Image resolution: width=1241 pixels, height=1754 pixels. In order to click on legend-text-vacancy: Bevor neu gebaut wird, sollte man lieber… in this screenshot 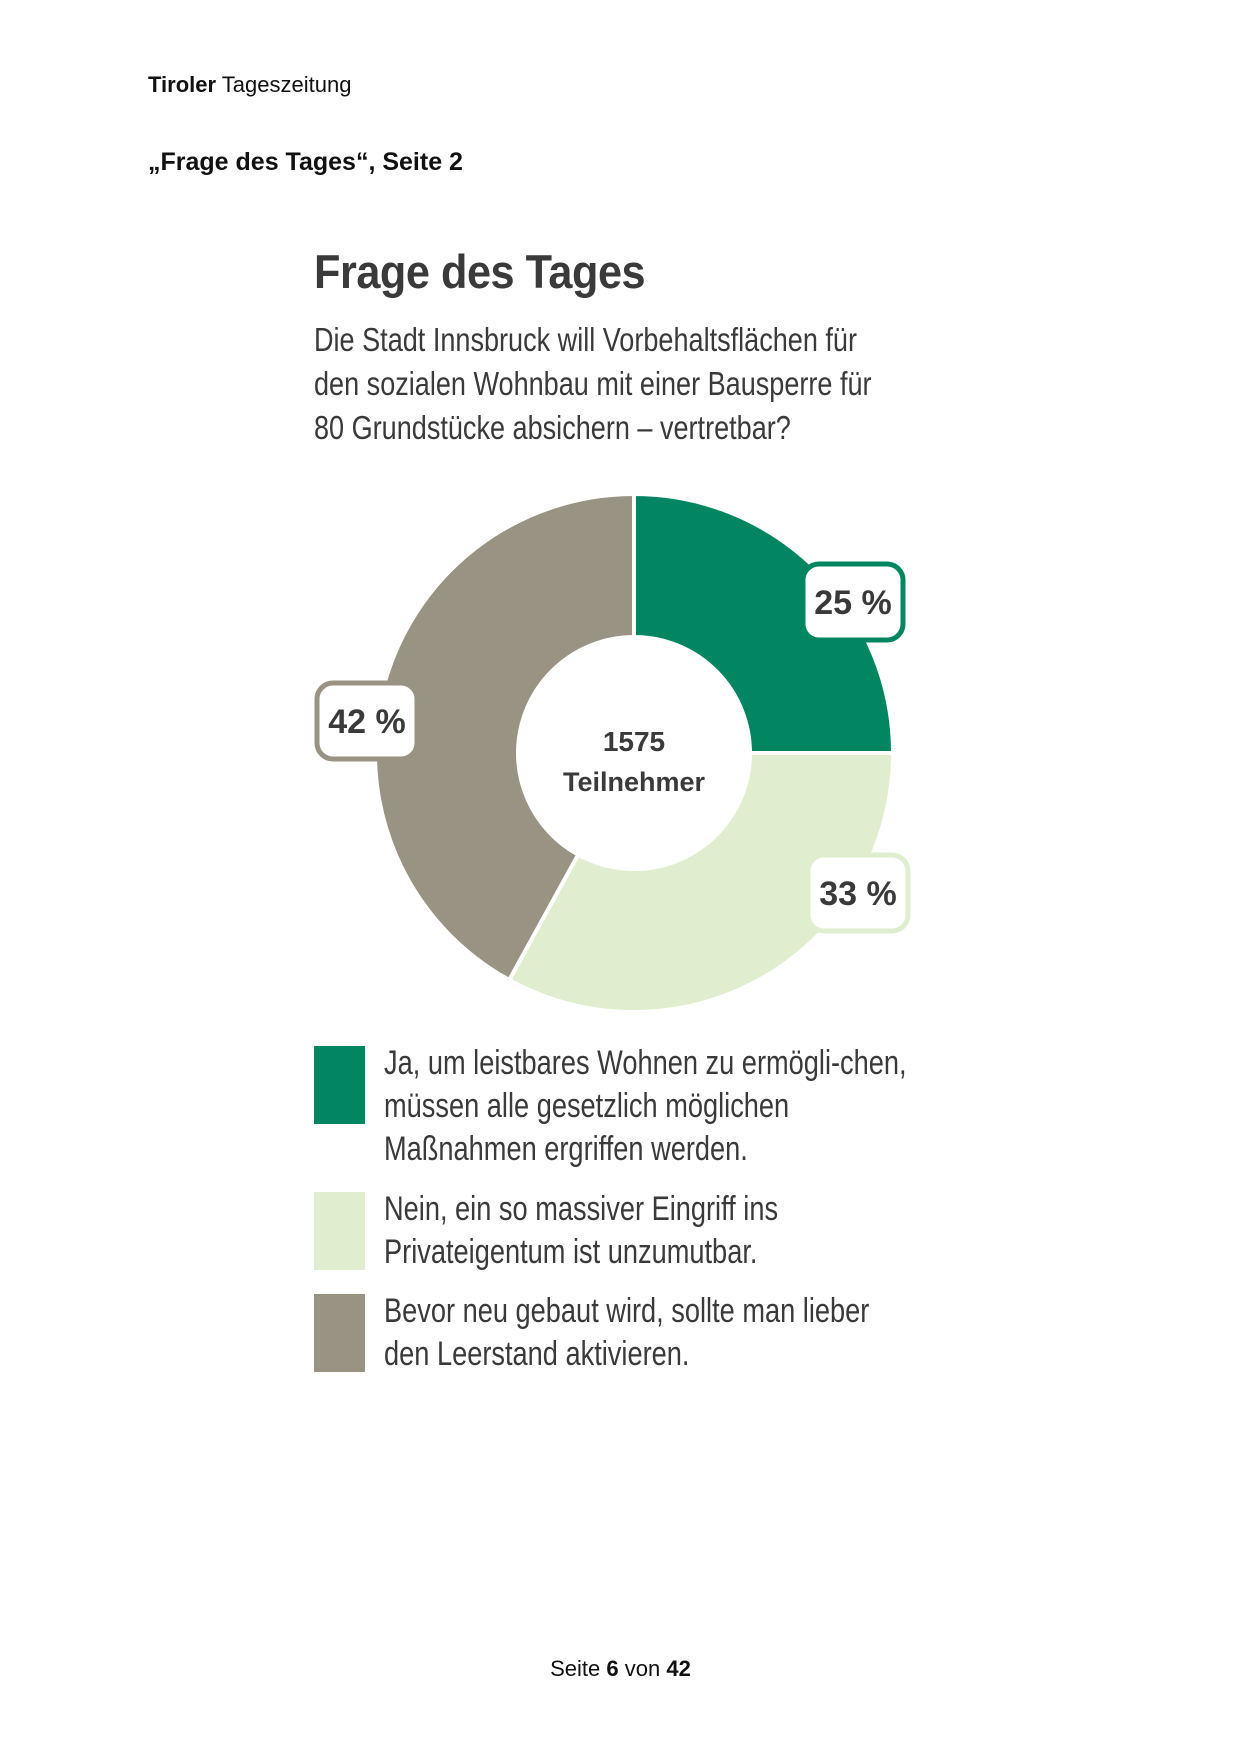, I will do `click(627, 1332)`.